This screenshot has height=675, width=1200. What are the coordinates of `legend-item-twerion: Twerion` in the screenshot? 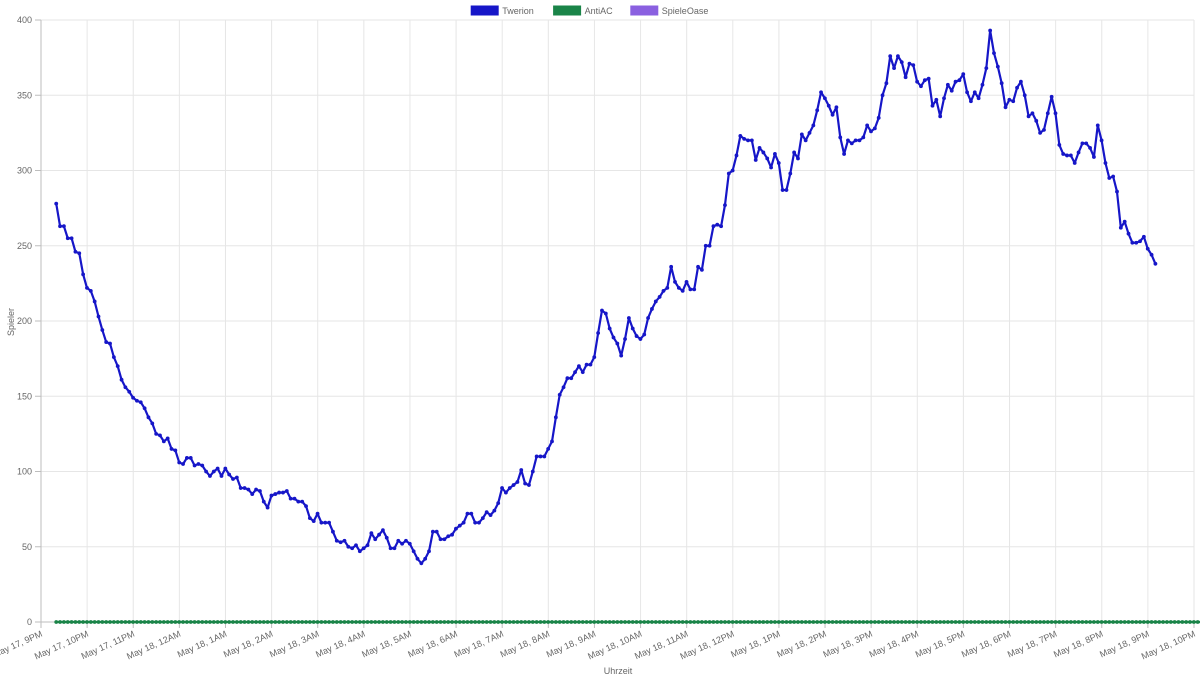 It's located at (502, 10).